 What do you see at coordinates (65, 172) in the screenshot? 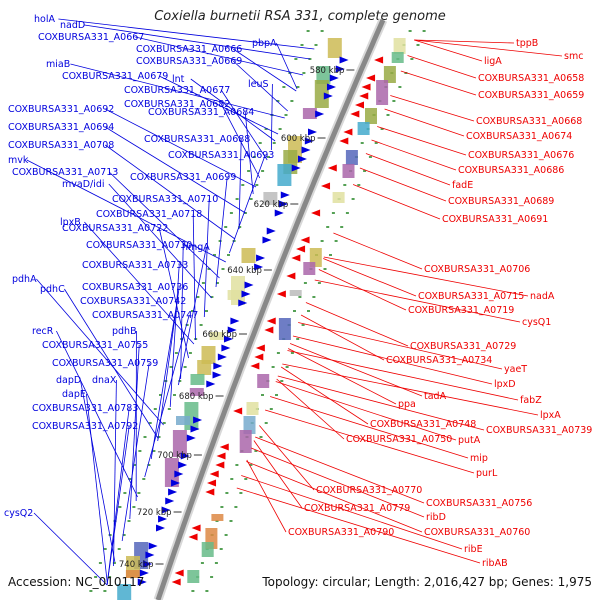
I see `forward-gene-label: COXBURSA331_A0713` at bounding box center [65, 172].